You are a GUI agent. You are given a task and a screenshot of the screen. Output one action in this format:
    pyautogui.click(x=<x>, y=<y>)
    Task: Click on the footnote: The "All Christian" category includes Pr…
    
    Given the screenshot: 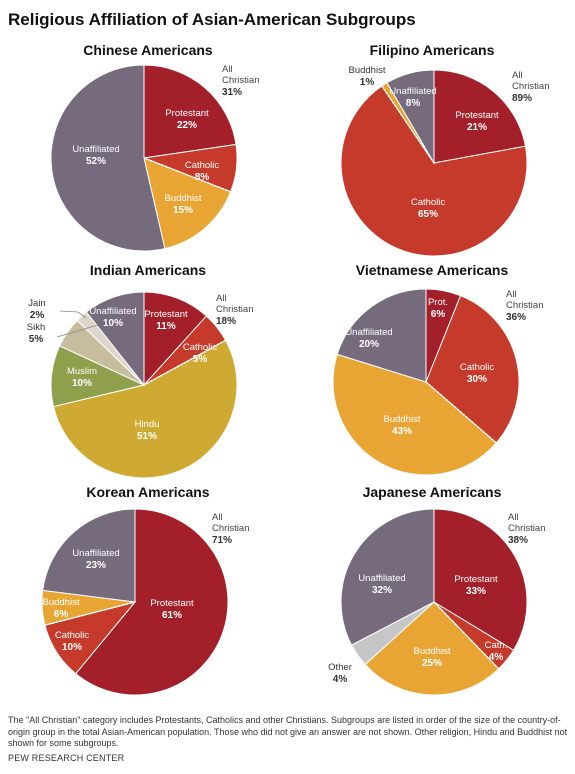 What is the action you would take?
    pyautogui.click(x=288, y=731)
    